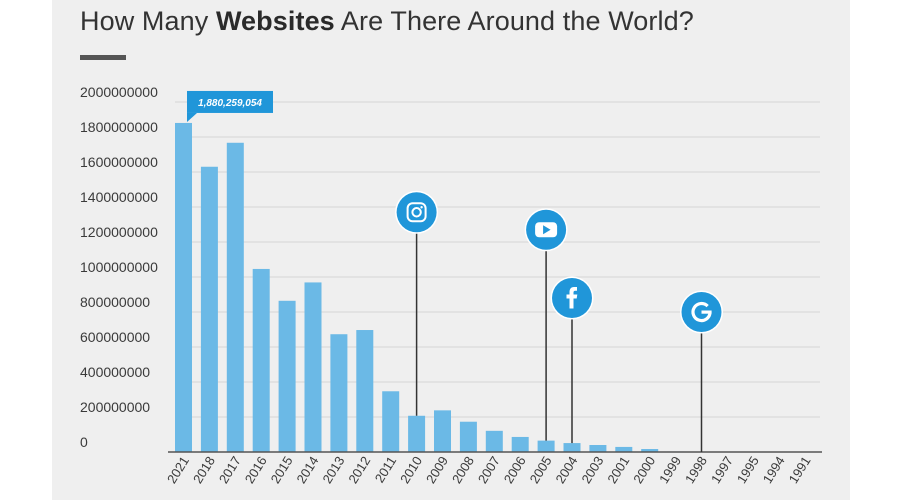 This screenshot has height=500, width=900. I want to click on x-tick-label: 2008, so click(463, 470).